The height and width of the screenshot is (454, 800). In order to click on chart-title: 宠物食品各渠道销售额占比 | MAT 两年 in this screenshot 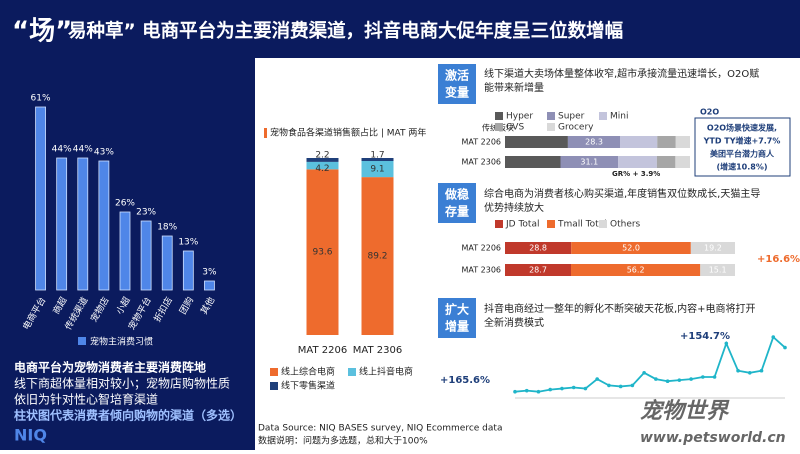, I will do `click(348, 133)`.